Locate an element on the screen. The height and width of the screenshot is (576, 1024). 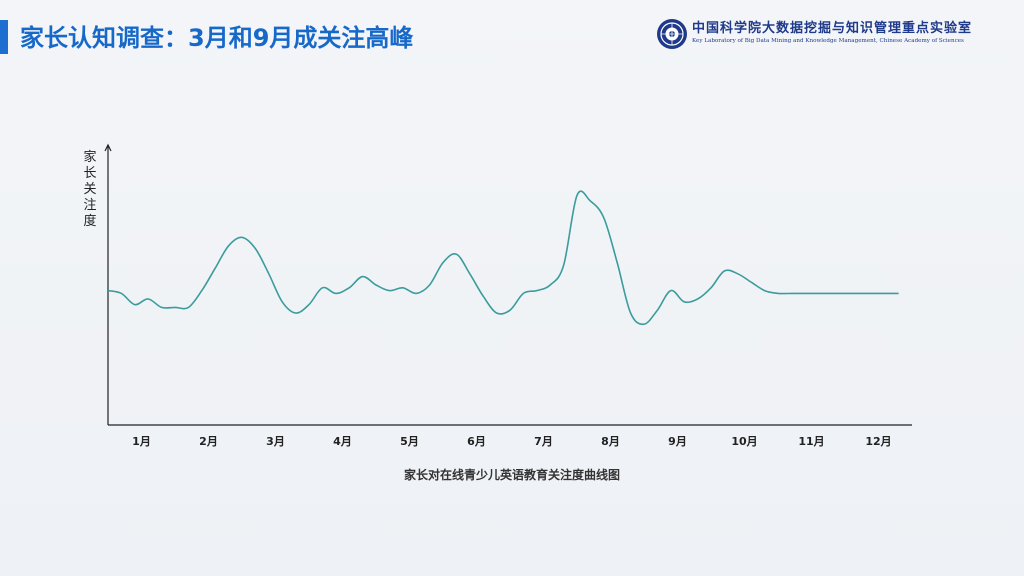
x-tick-label: 11月 is located at coordinates (811, 441).